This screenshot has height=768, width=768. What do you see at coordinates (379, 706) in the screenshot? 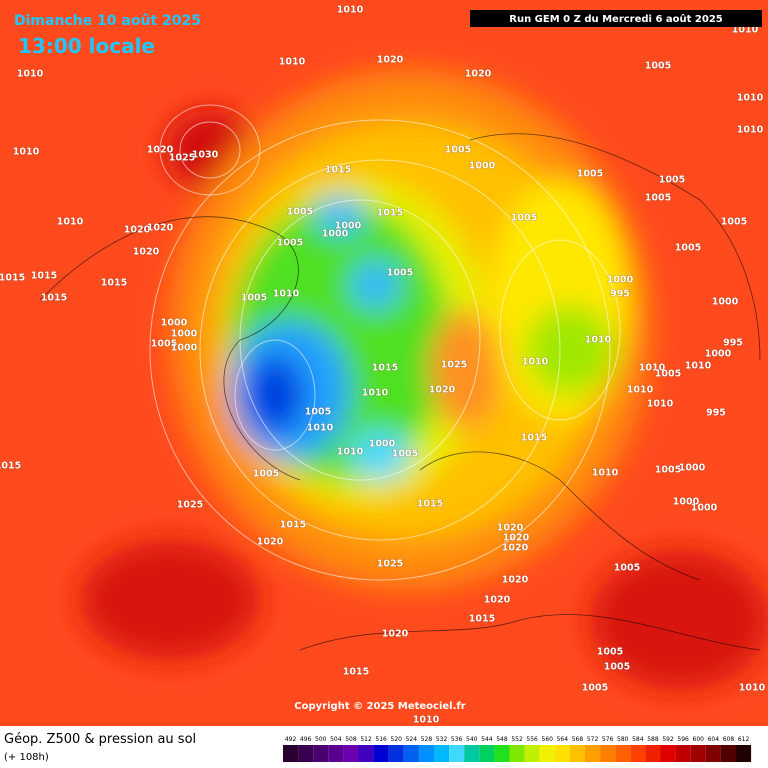
I see `copyright: Copyright © 2025 Meteociel.fr` at bounding box center [379, 706].